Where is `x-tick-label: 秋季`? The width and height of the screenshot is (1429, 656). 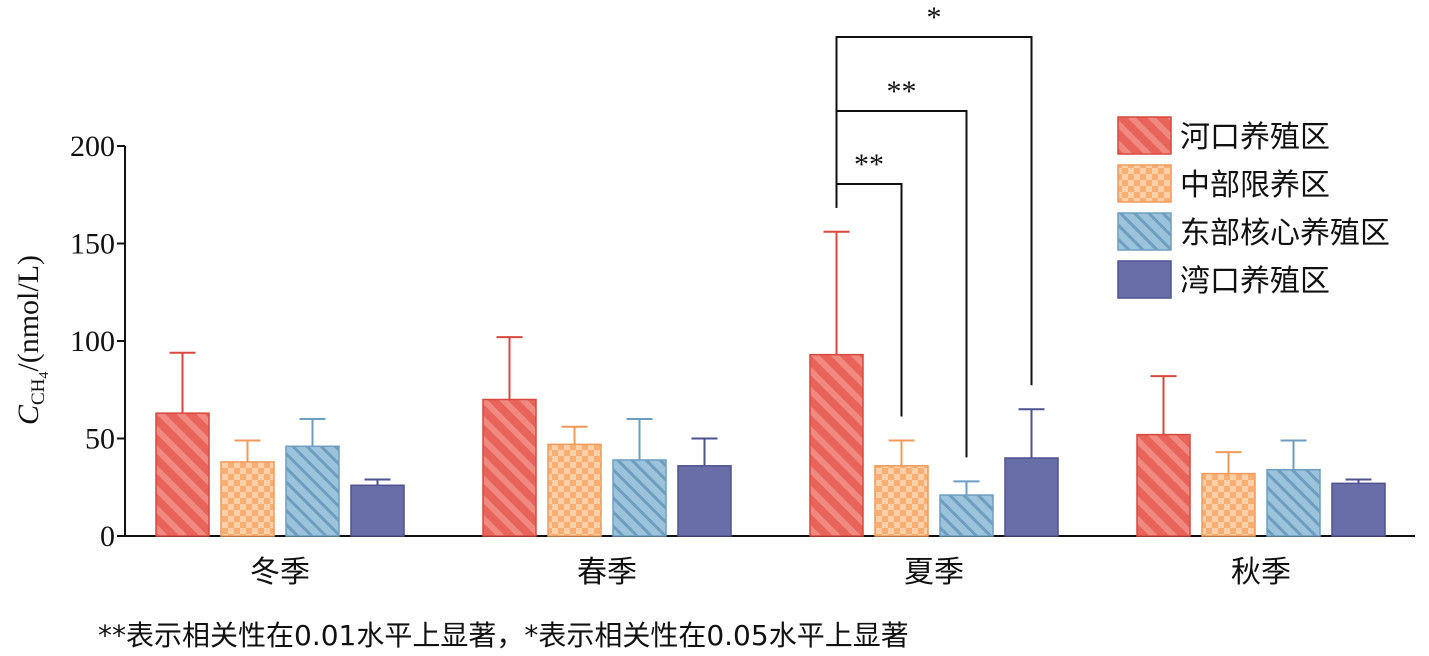
x-tick-label: 秋季 is located at coordinates (1261, 572).